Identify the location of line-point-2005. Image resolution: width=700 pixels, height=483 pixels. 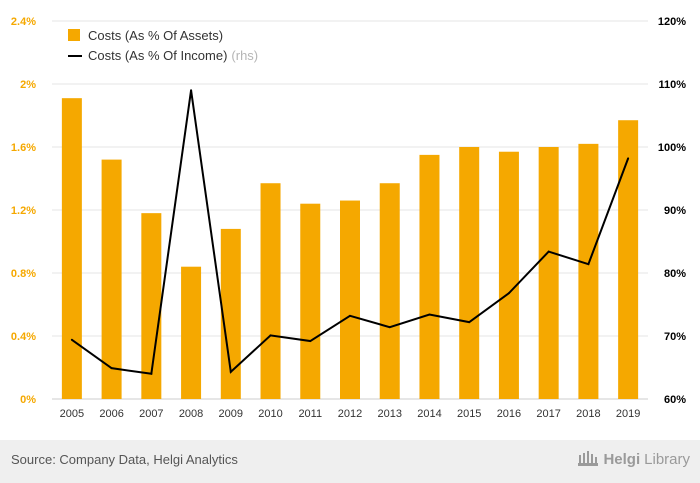
(71, 339).